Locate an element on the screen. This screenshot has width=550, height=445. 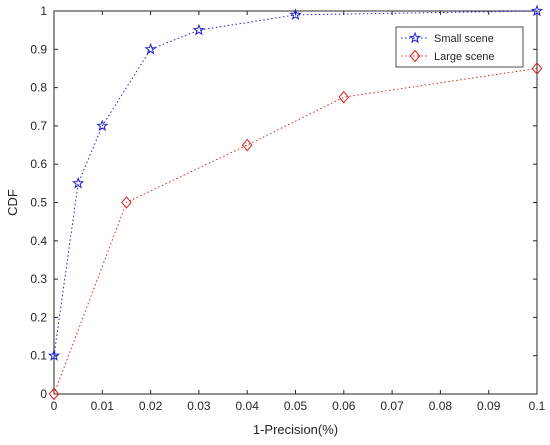
legend-marker-large-scene is located at coordinates (415, 56).